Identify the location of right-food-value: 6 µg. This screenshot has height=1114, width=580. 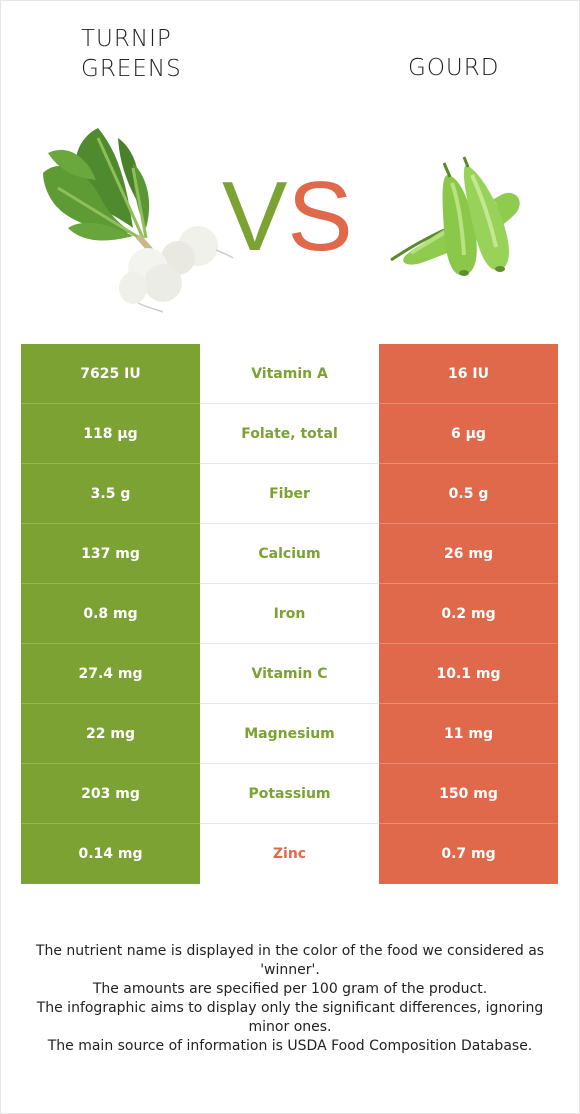
(468, 434).